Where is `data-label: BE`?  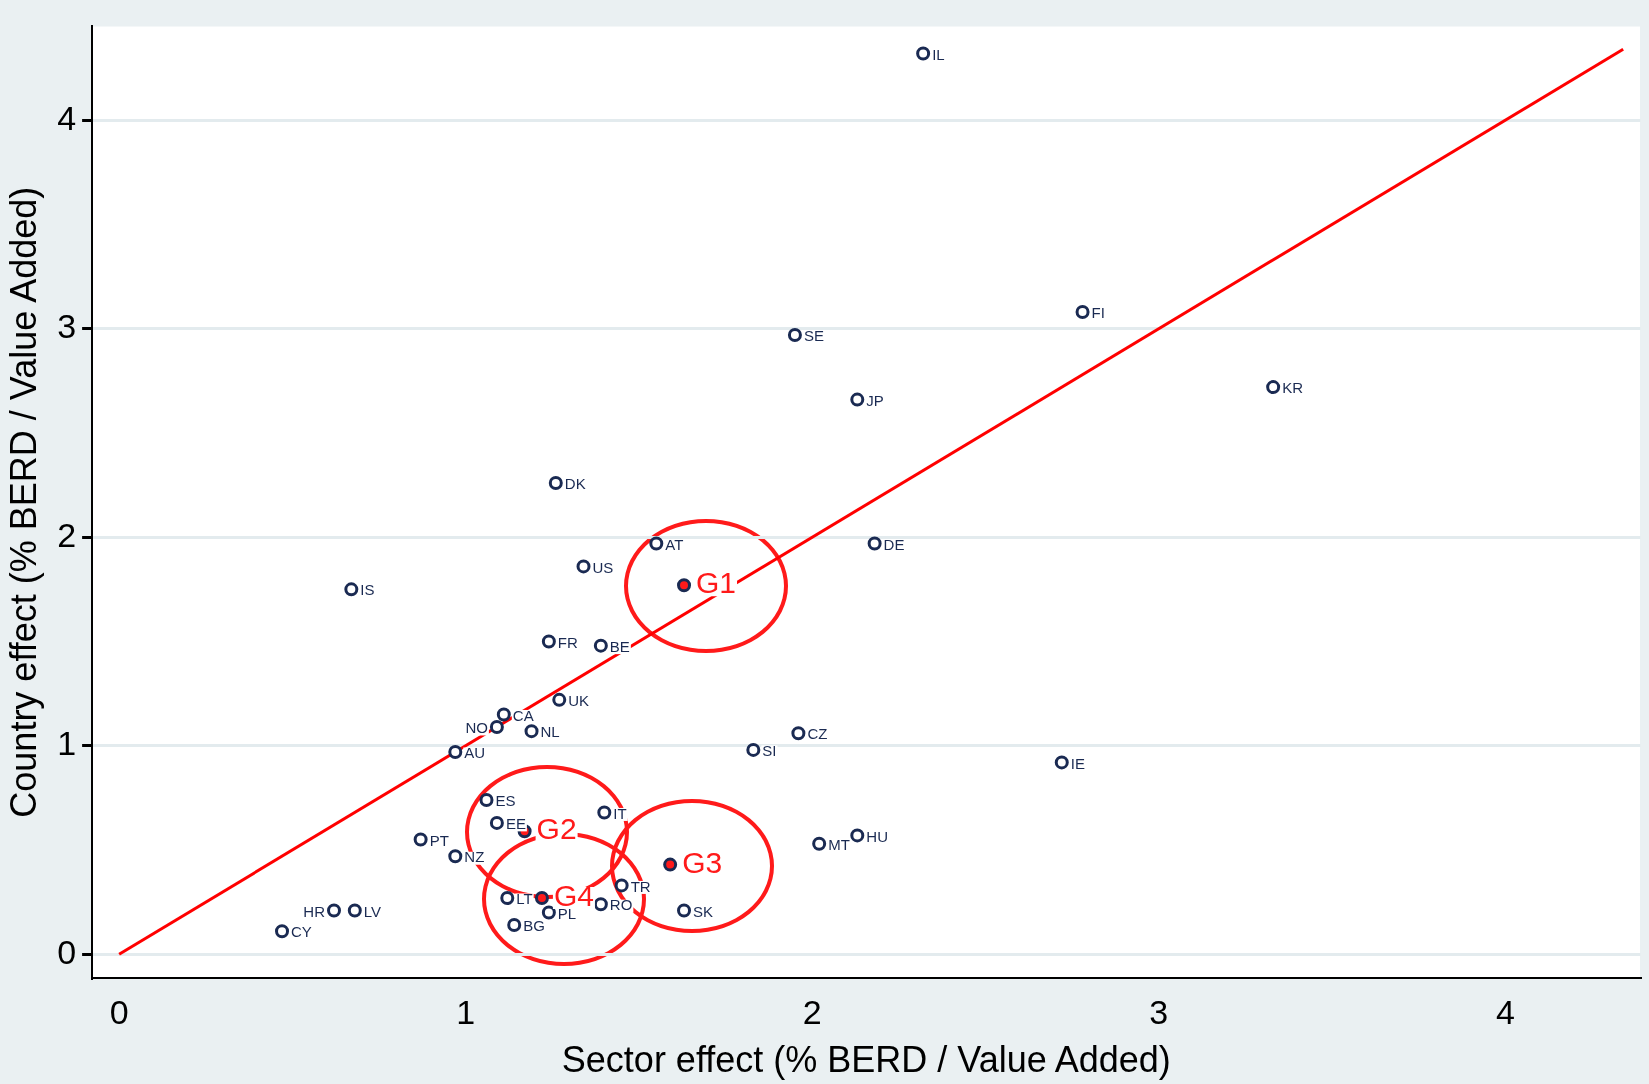 data-label: BE is located at coordinates (619, 646).